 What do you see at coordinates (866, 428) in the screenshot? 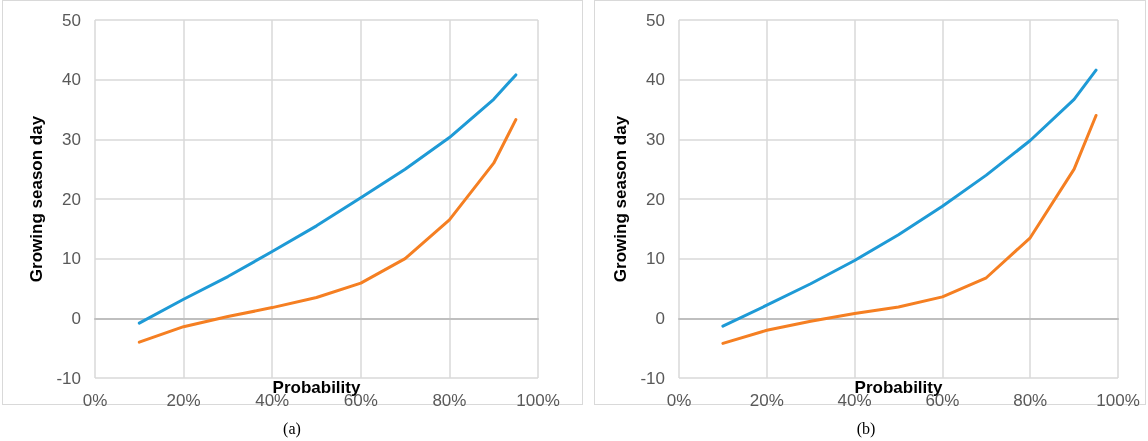
I see `text: (b)` at bounding box center [866, 428].